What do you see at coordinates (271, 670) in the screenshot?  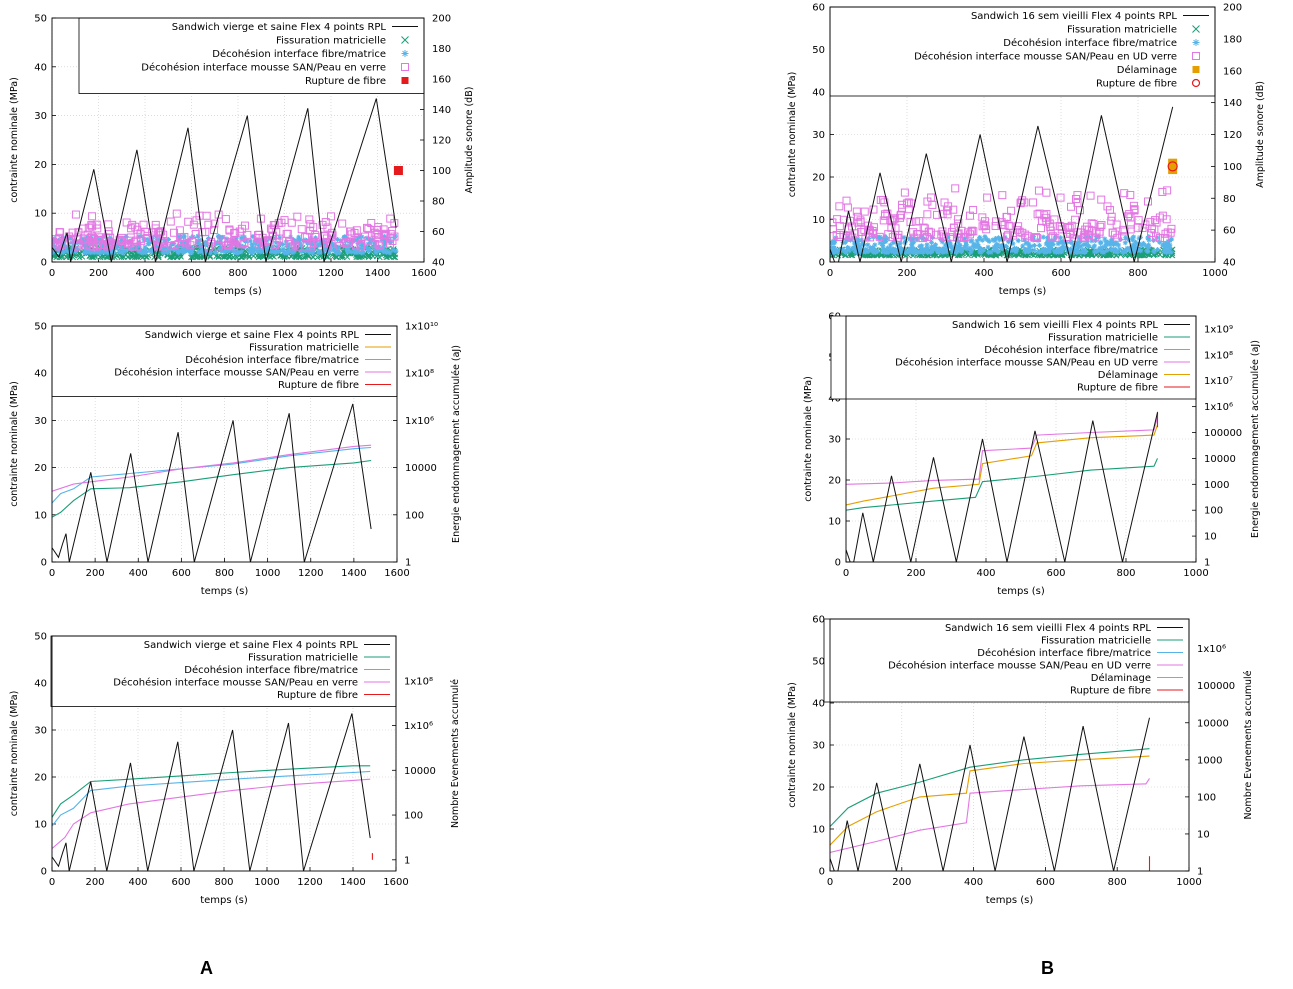 I see `legend-label: Décohésion interface fibre/matrice` at bounding box center [271, 670].